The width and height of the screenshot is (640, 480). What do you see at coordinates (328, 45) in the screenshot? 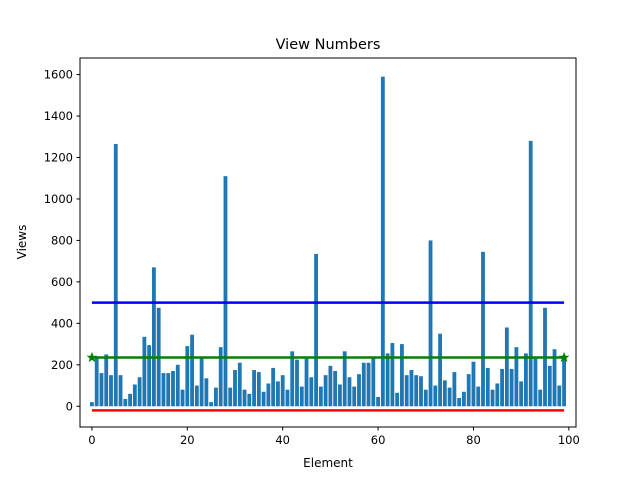
I see `chart-title: View Numbers` at bounding box center [328, 45].